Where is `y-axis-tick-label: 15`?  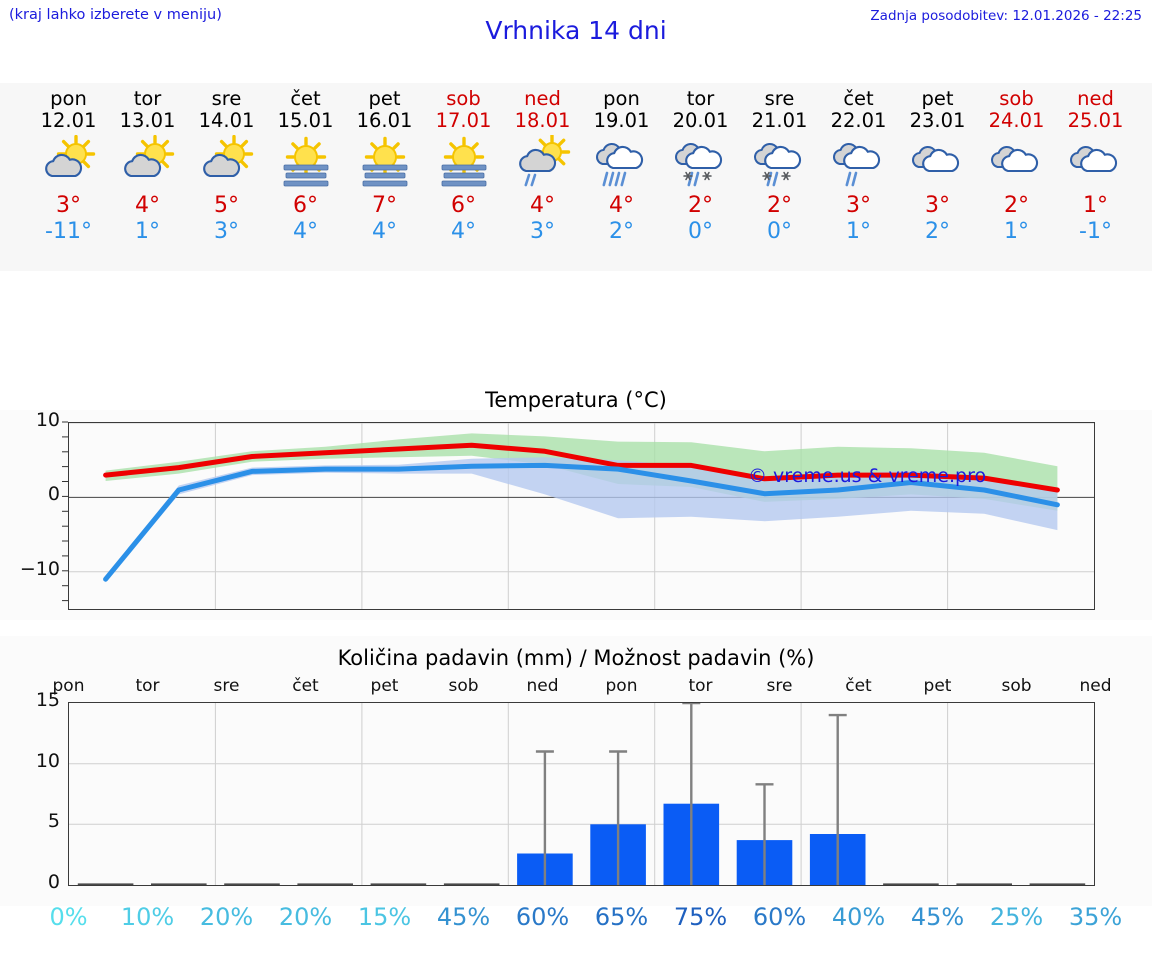
y-axis-tick-label: 15 is located at coordinates (47, 700).